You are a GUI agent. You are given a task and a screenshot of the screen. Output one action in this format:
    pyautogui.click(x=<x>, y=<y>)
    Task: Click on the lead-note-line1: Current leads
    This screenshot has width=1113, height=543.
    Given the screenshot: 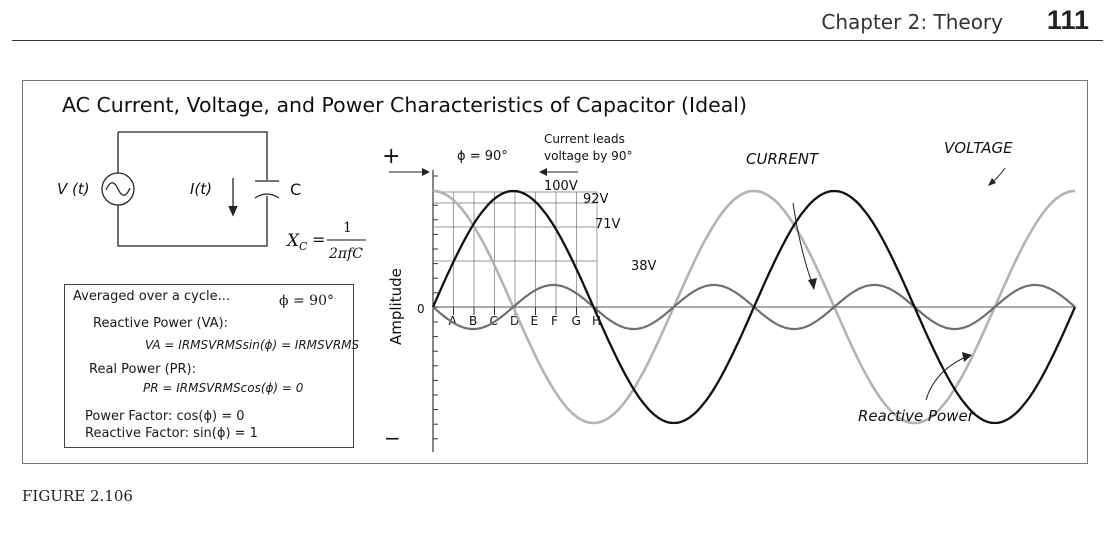 What is the action you would take?
    pyautogui.click(x=584, y=139)
    